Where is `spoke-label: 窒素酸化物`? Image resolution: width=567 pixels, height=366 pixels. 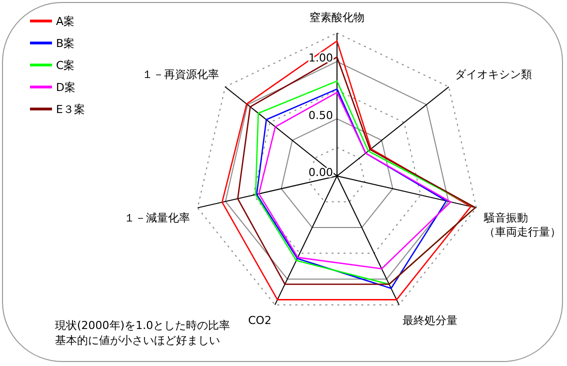 spoke-label: 窒素酸化物 is located at coordinates (337, 17).